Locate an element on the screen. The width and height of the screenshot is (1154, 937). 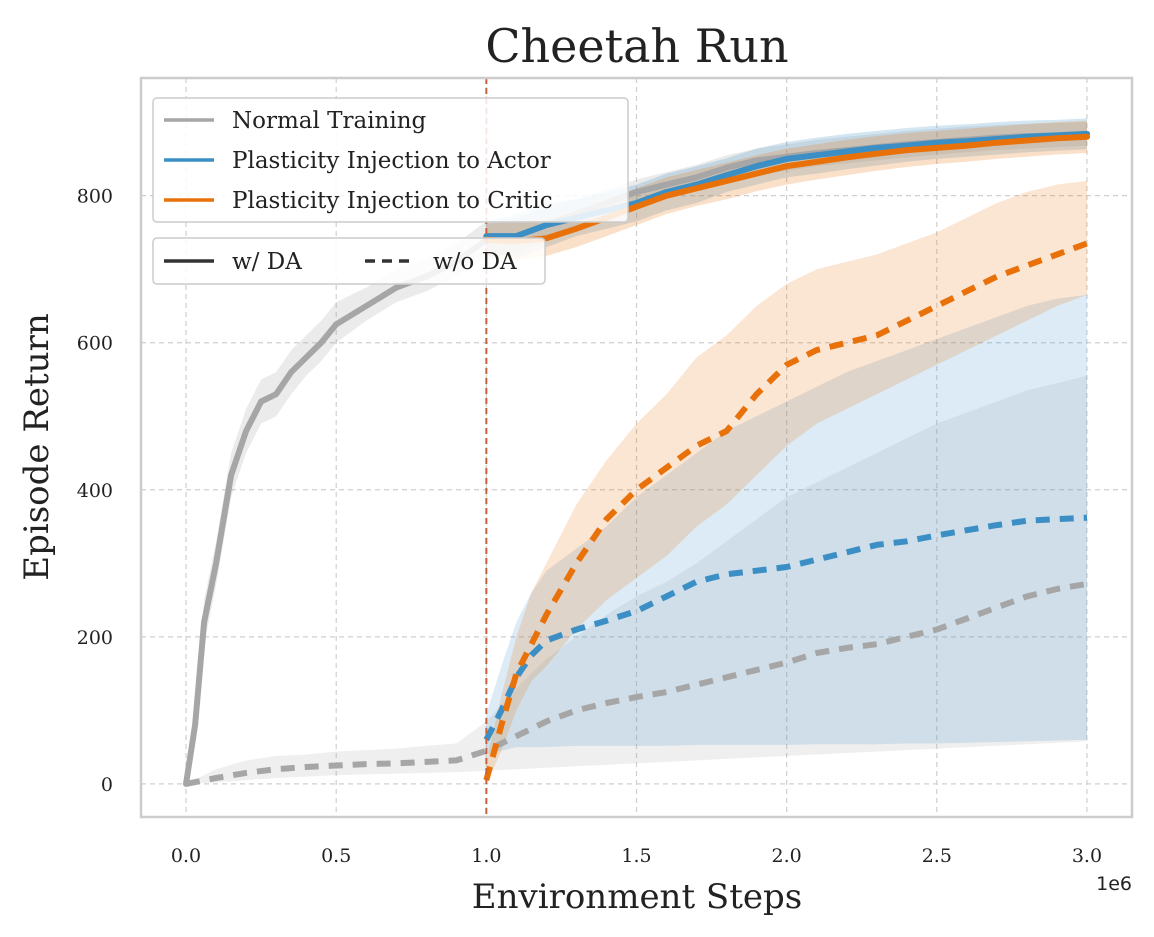
y-tick-label-0: 0 is located at coordinates (107, 785).